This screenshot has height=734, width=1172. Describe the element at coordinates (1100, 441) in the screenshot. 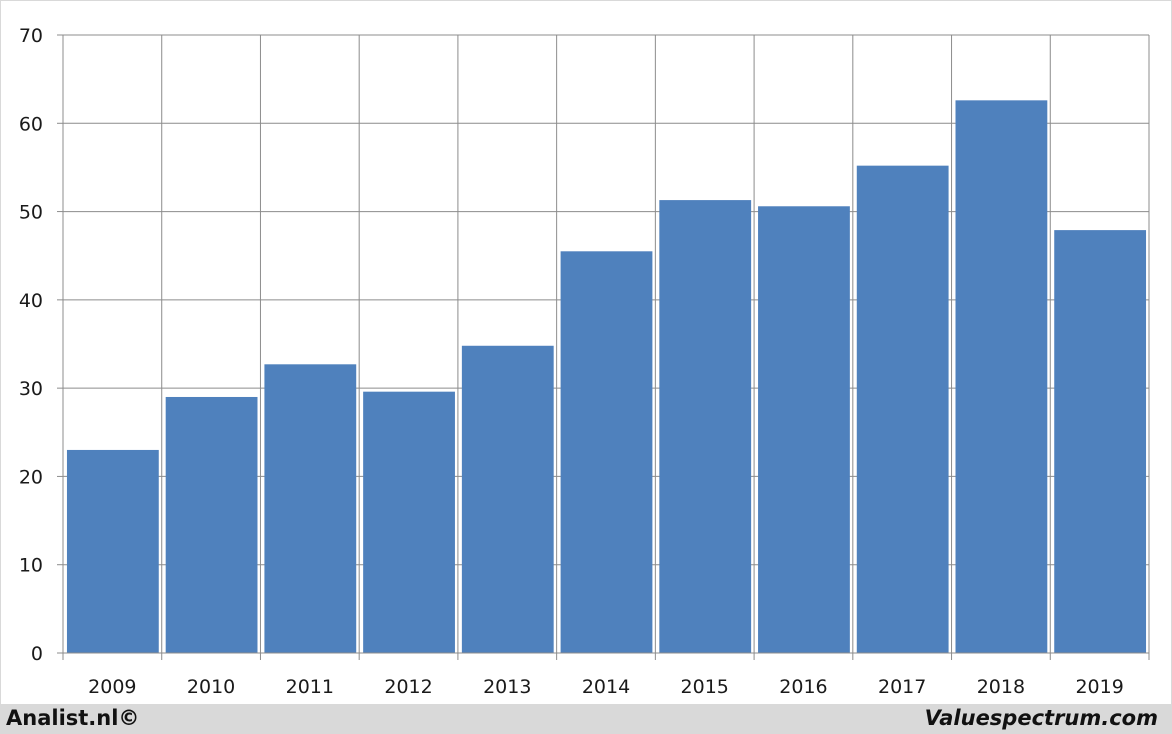

I see `bar-2019` at that location.